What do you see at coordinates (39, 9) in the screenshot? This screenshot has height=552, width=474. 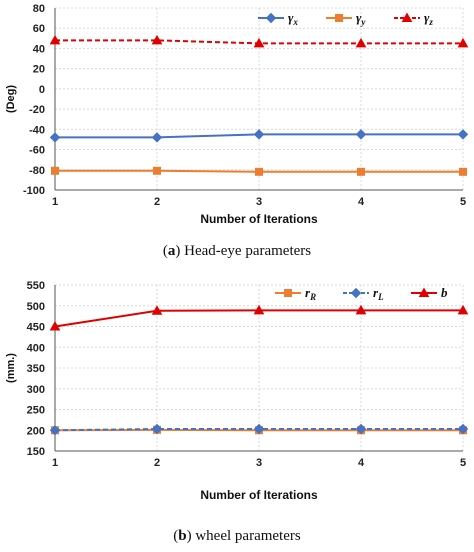 I see `y-tick-label: 80` at bounding box center [39, 9].